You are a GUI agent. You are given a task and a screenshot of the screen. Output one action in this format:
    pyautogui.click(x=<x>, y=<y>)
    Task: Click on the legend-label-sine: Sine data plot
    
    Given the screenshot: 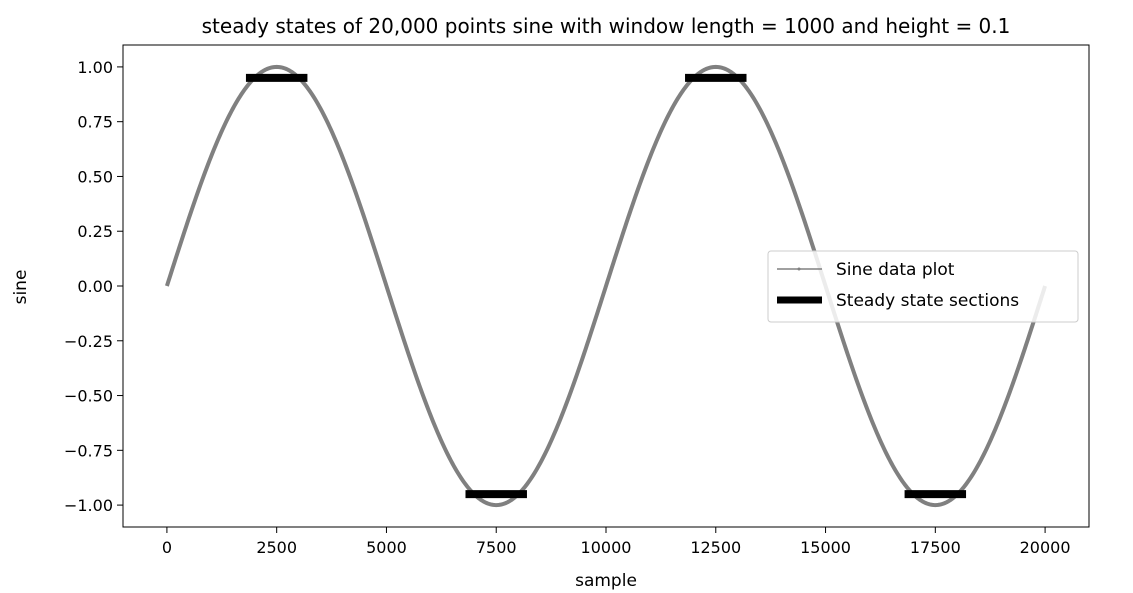 What is the action you would take?
    pyautogui.click(x=895, y=270)
    